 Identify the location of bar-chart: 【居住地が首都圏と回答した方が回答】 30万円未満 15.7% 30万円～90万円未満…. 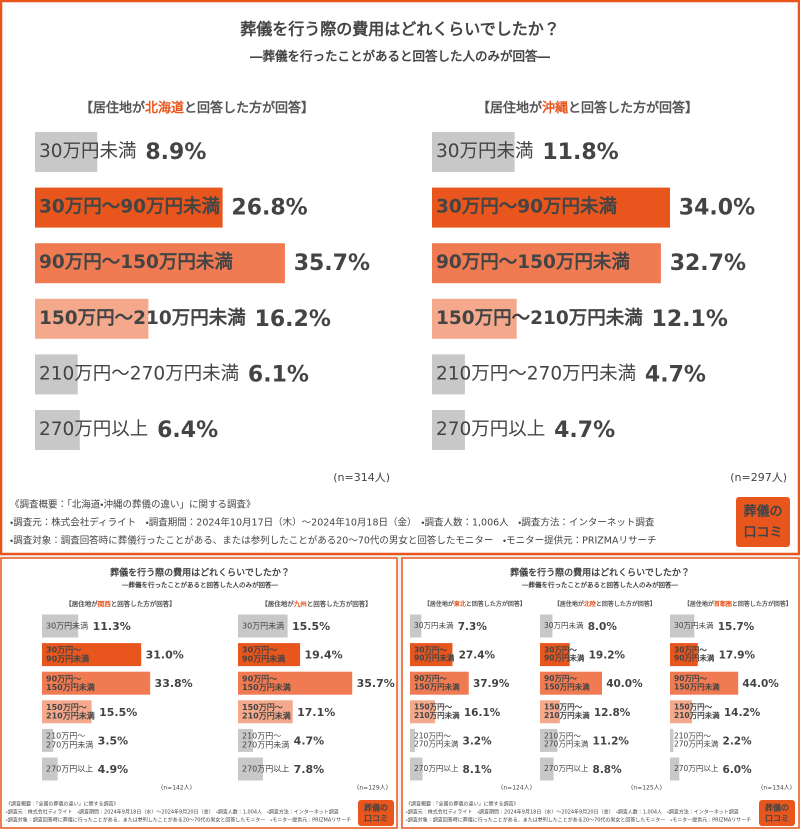
(731, 696).